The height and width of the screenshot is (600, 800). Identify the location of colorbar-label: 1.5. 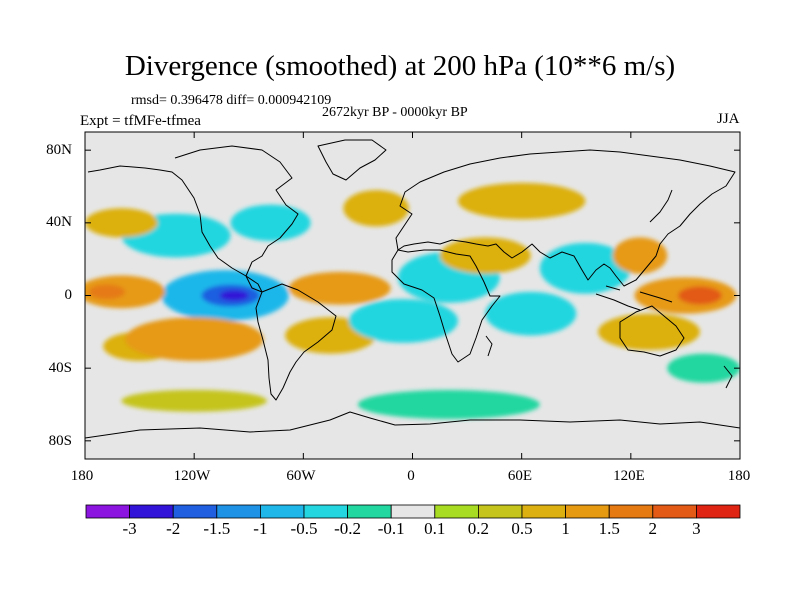
(609, 528).